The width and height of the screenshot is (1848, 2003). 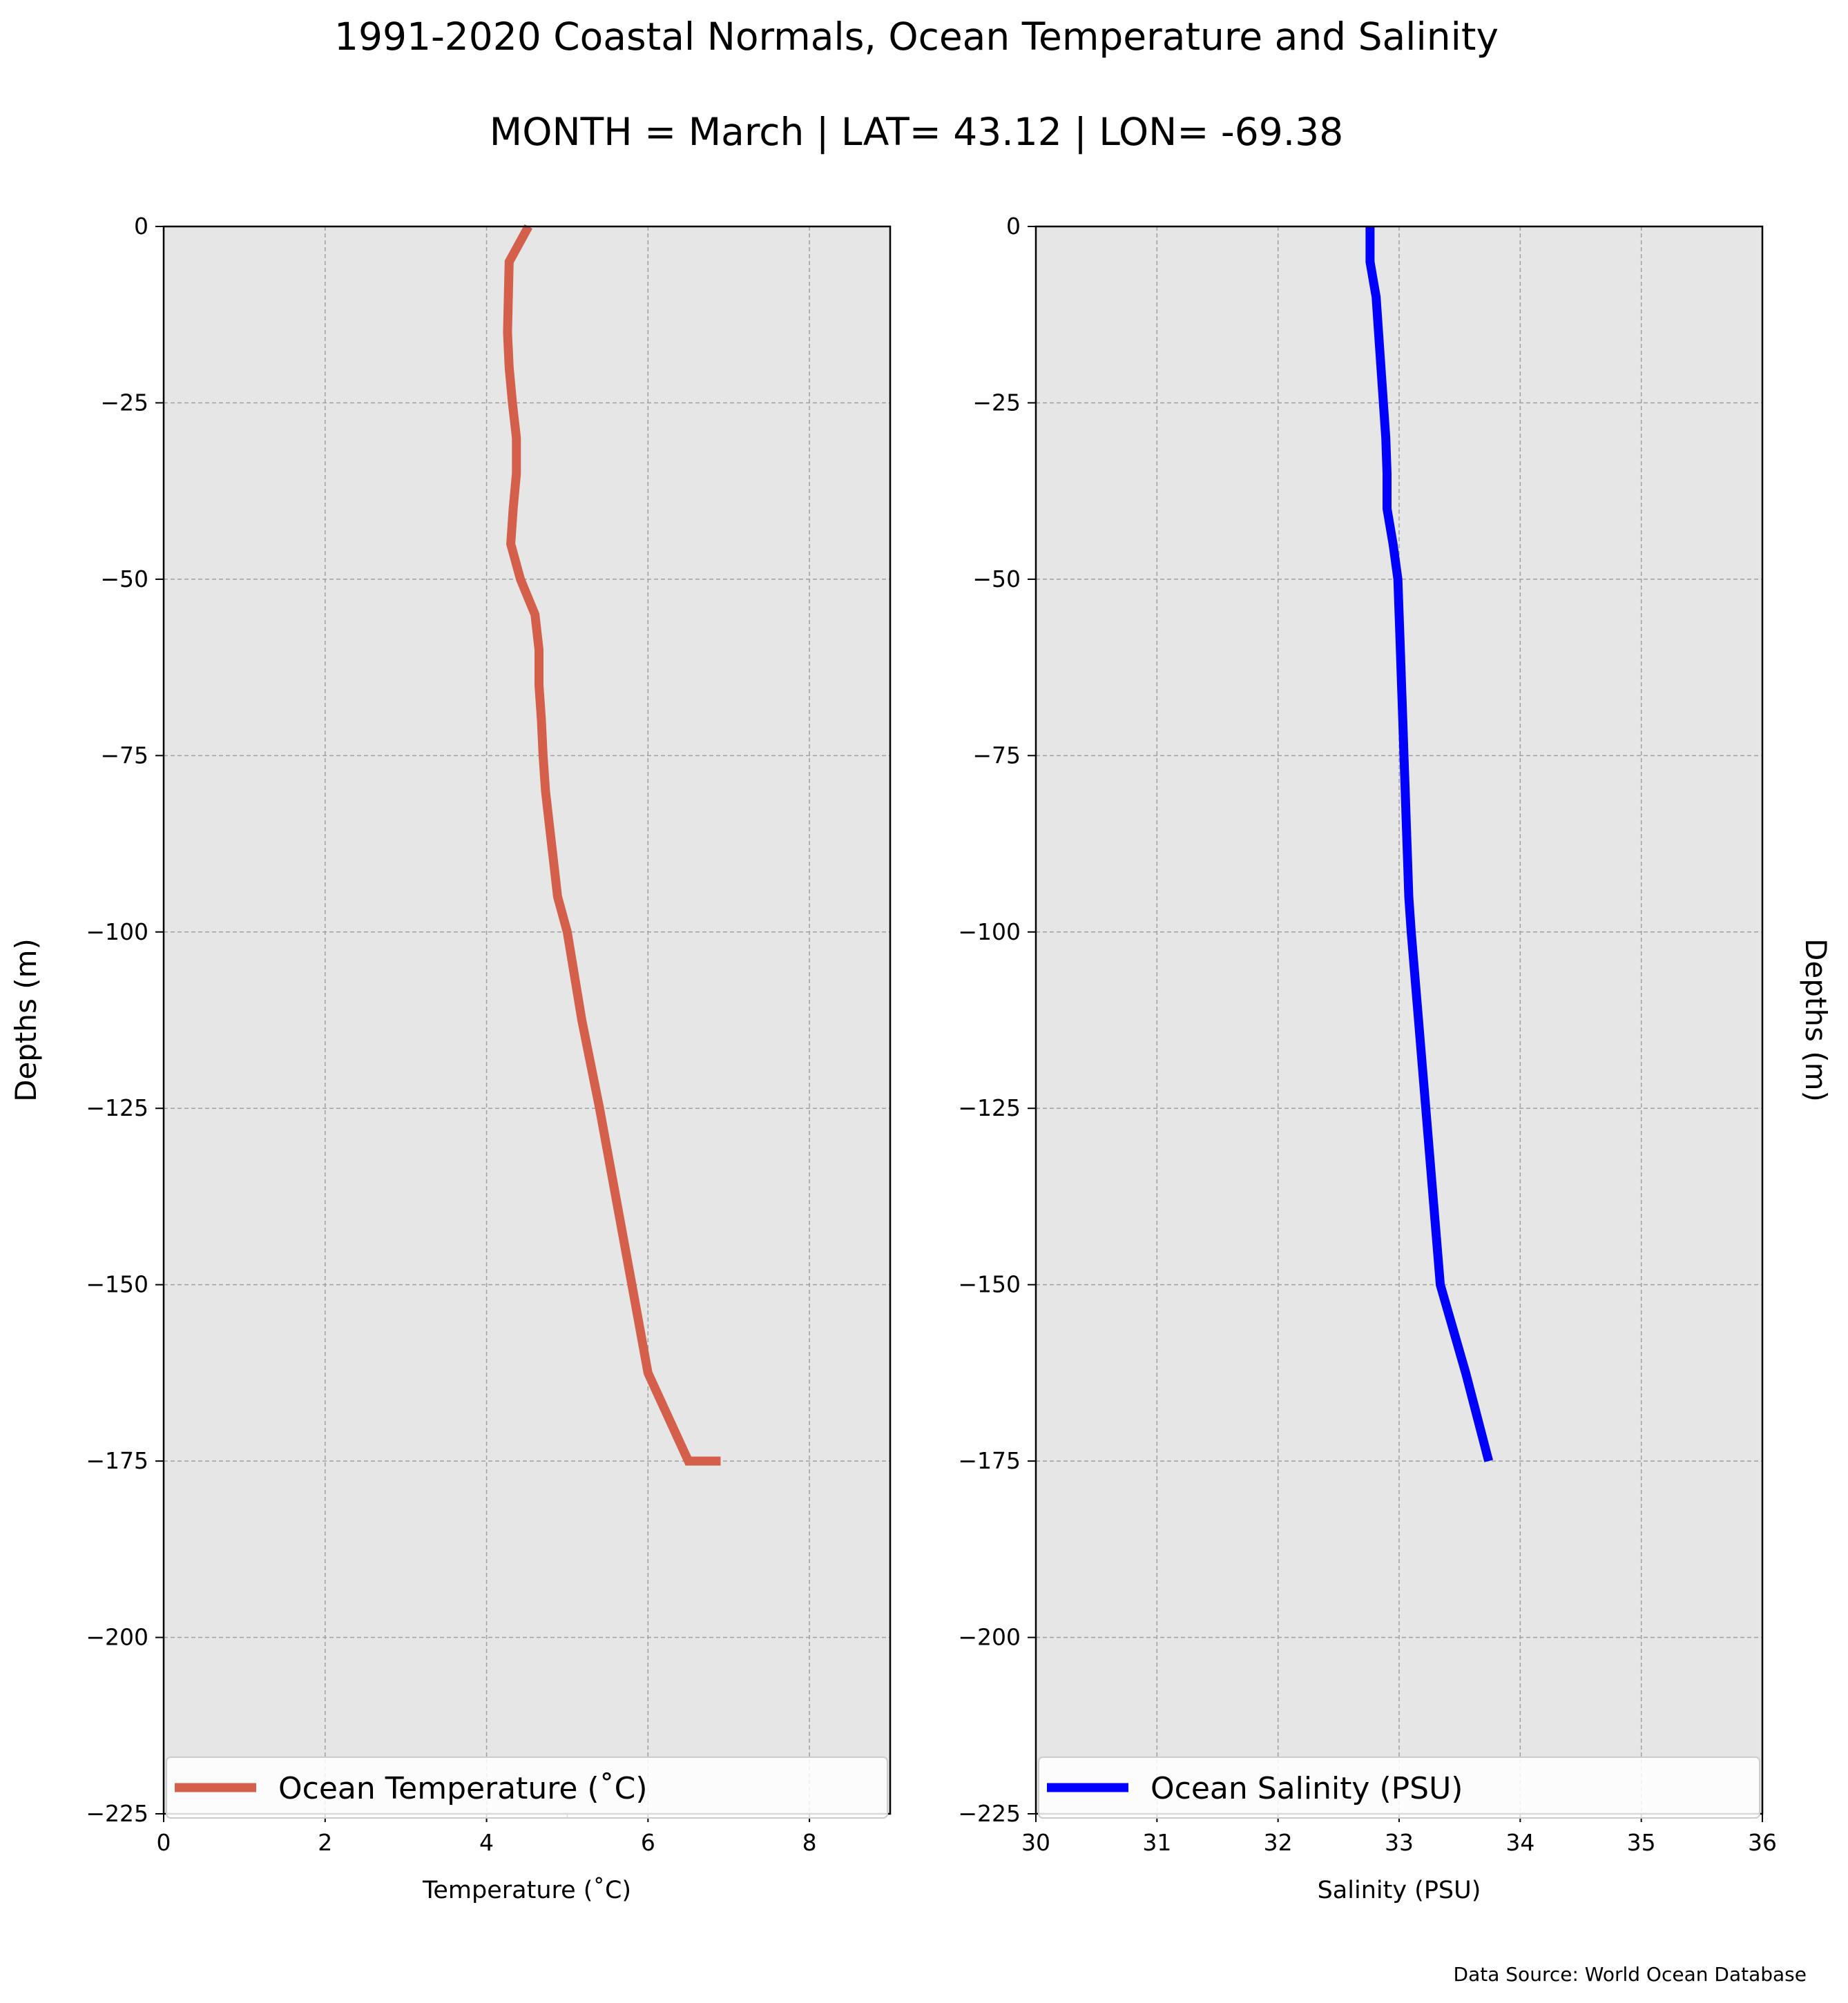 What do you see at coordinates (1035, 1843) in the screenshot?
I see `x-tick-label: 30` at bounding box center [1035, 1843].